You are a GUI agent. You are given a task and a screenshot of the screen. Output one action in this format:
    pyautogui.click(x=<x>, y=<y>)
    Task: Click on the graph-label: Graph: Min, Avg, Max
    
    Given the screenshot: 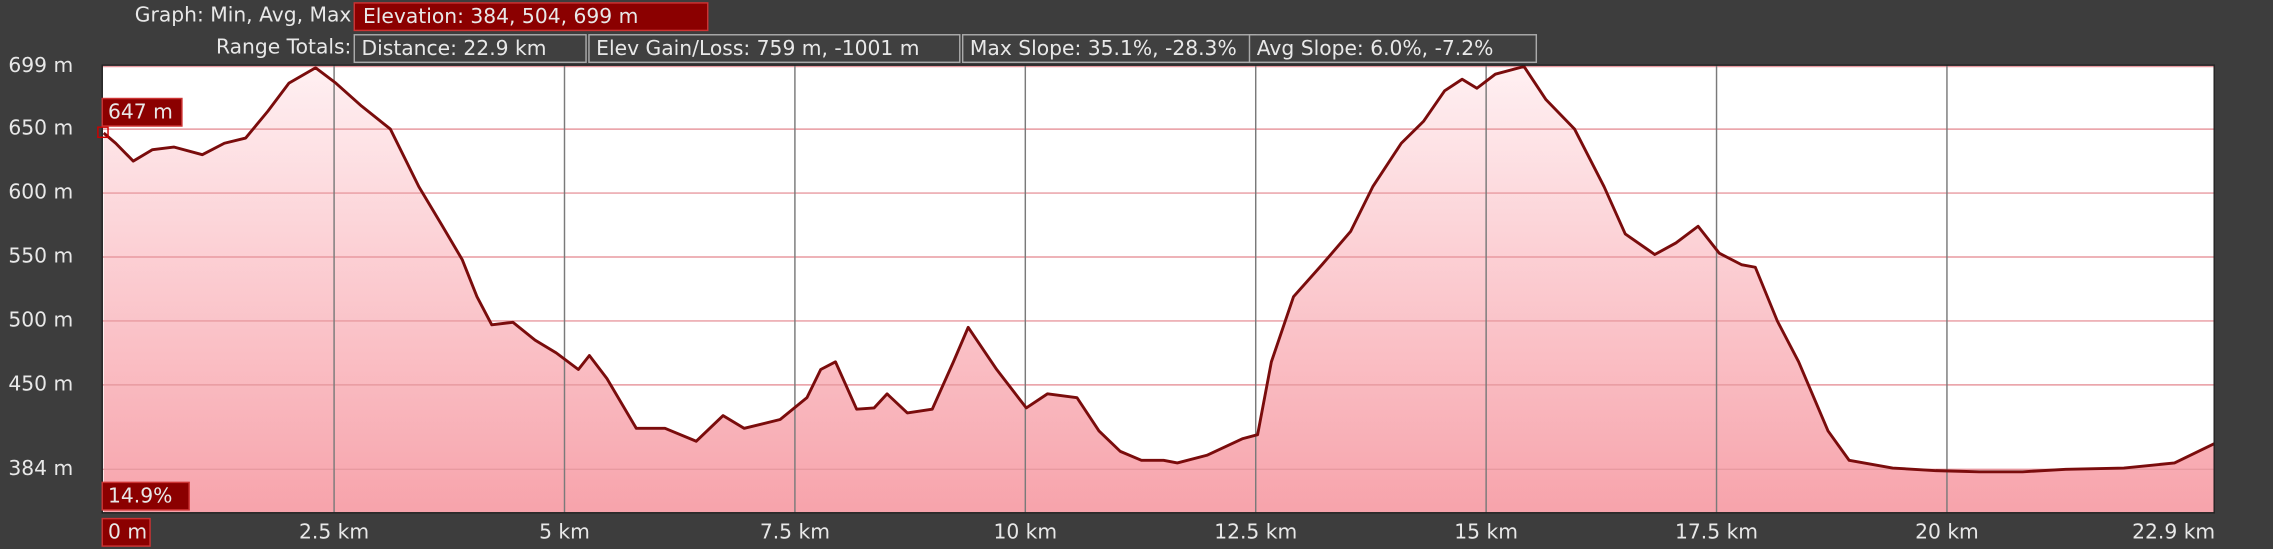 What is the action you would take?
    pyautogui.click(x=243, y=14)
    